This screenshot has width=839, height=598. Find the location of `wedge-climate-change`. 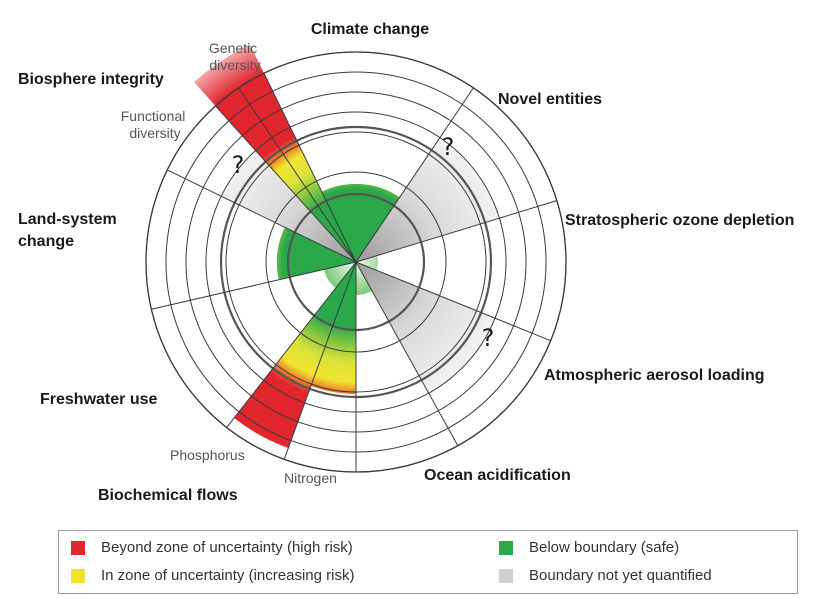

wedge-climate-change is located at coordinates (356, 222).